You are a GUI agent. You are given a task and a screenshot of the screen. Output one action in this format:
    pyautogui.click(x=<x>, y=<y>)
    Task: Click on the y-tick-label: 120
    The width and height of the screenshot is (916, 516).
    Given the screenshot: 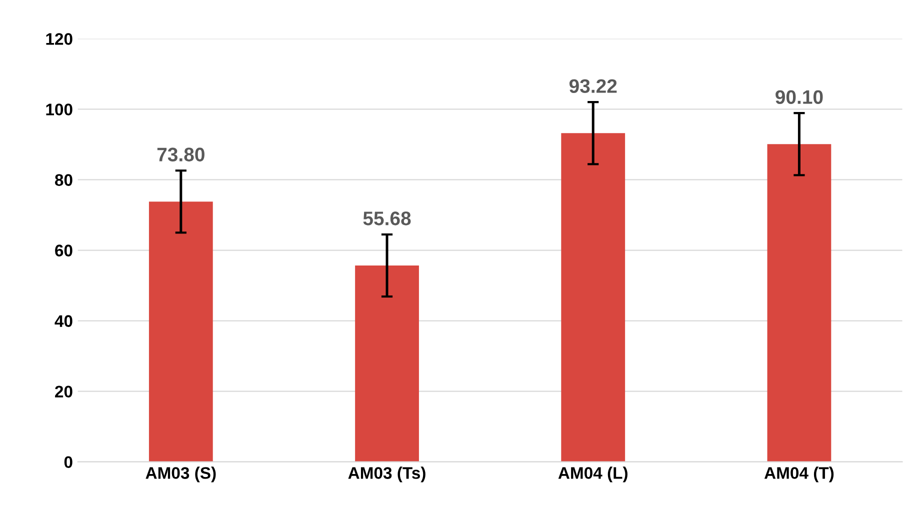 What is the action you would take?
    pyautogui.click(x=59, y=39)
    